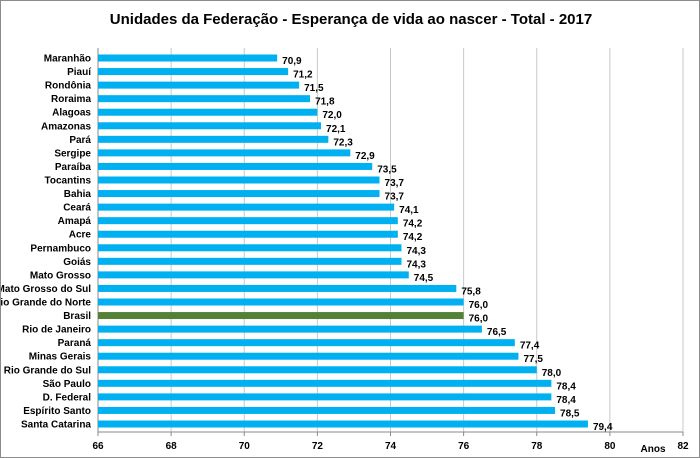 Image resolution: width=700 pixels, height=458 pixels. What do you see at coordinates (387, 169) in the screenshot?
I see `data-label: 73,5` at bounding box center [387, 169].